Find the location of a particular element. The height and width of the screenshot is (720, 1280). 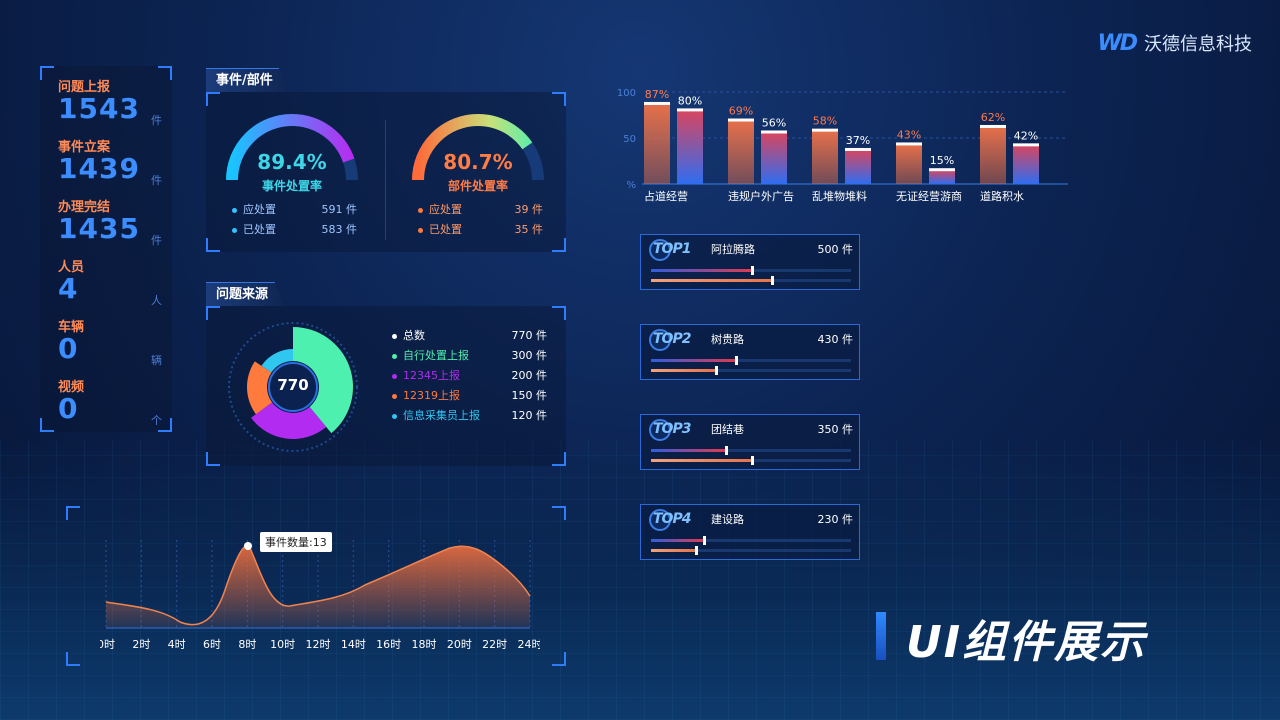

stat-unit: 个 is located at coordinates (156, 420).